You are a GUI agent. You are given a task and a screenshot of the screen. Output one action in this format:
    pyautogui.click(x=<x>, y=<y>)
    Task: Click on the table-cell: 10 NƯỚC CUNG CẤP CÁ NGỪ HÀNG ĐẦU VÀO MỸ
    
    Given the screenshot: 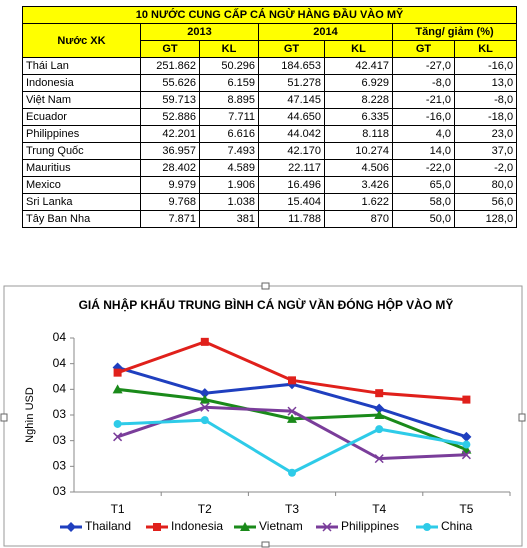 What is the action you would take?
    pyautogui.click(x=269, y=15)
    